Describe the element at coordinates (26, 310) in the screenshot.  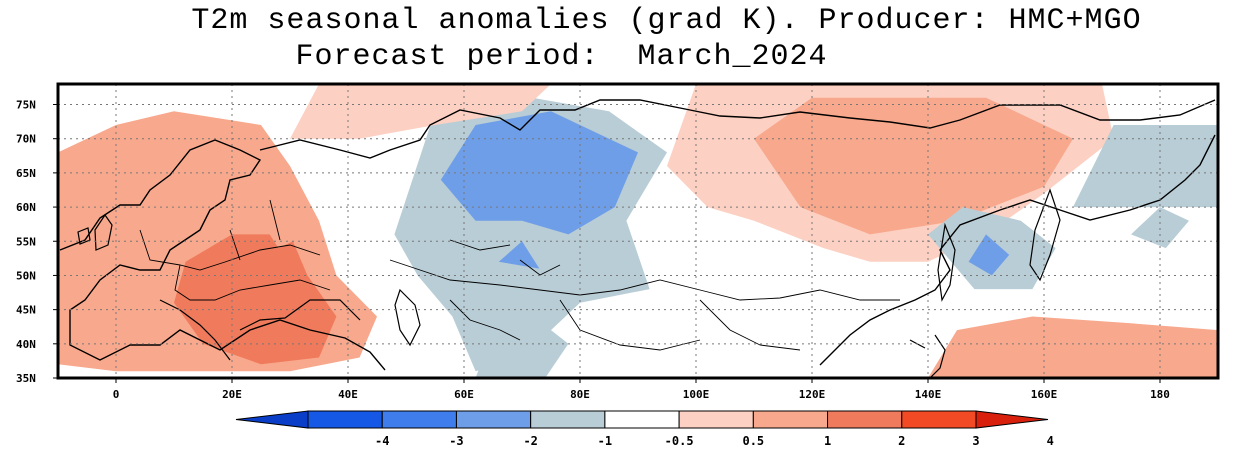
I see `lat-tick-label: 45N` at that location.